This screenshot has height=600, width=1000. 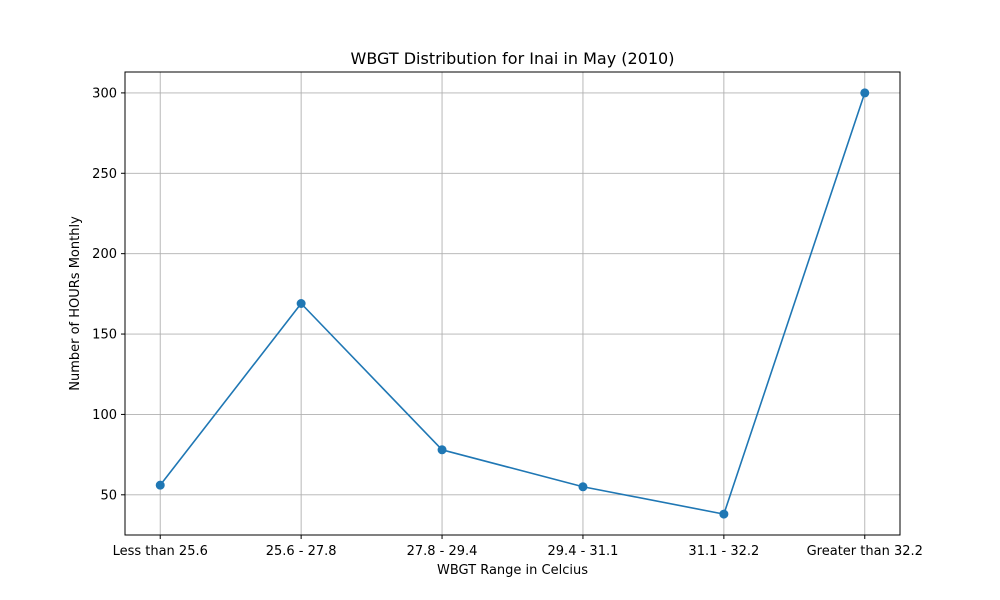 I want to click on y-tick-label: 100, so click(x=104, y=415).